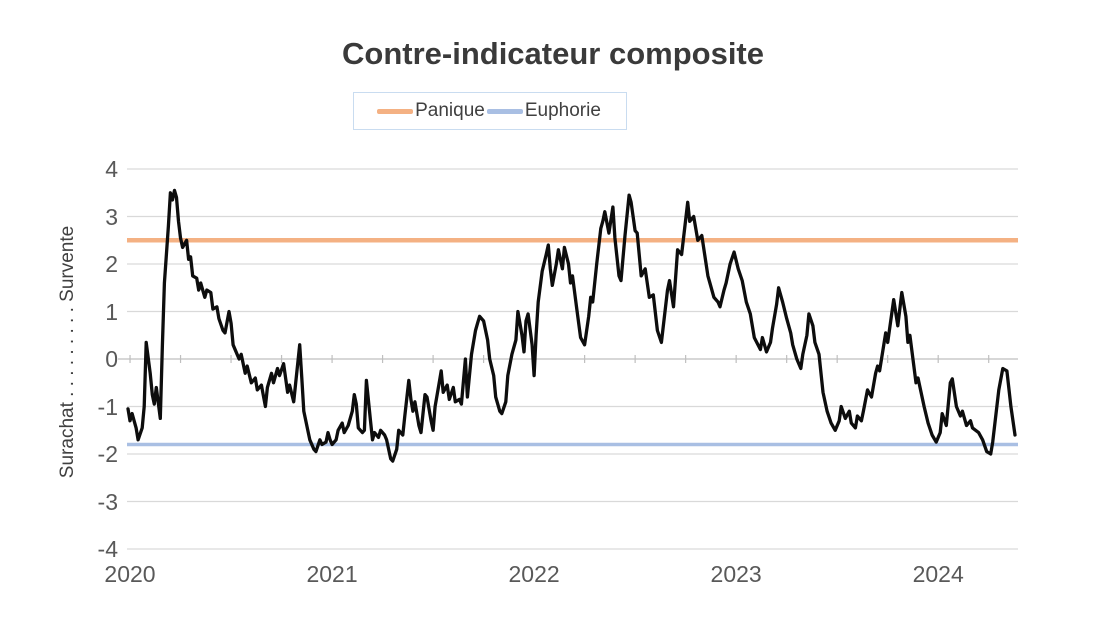  Describe the element at coordinates (504, 111) in the screenshot. I see `euphorie-line-swatch` at that location.